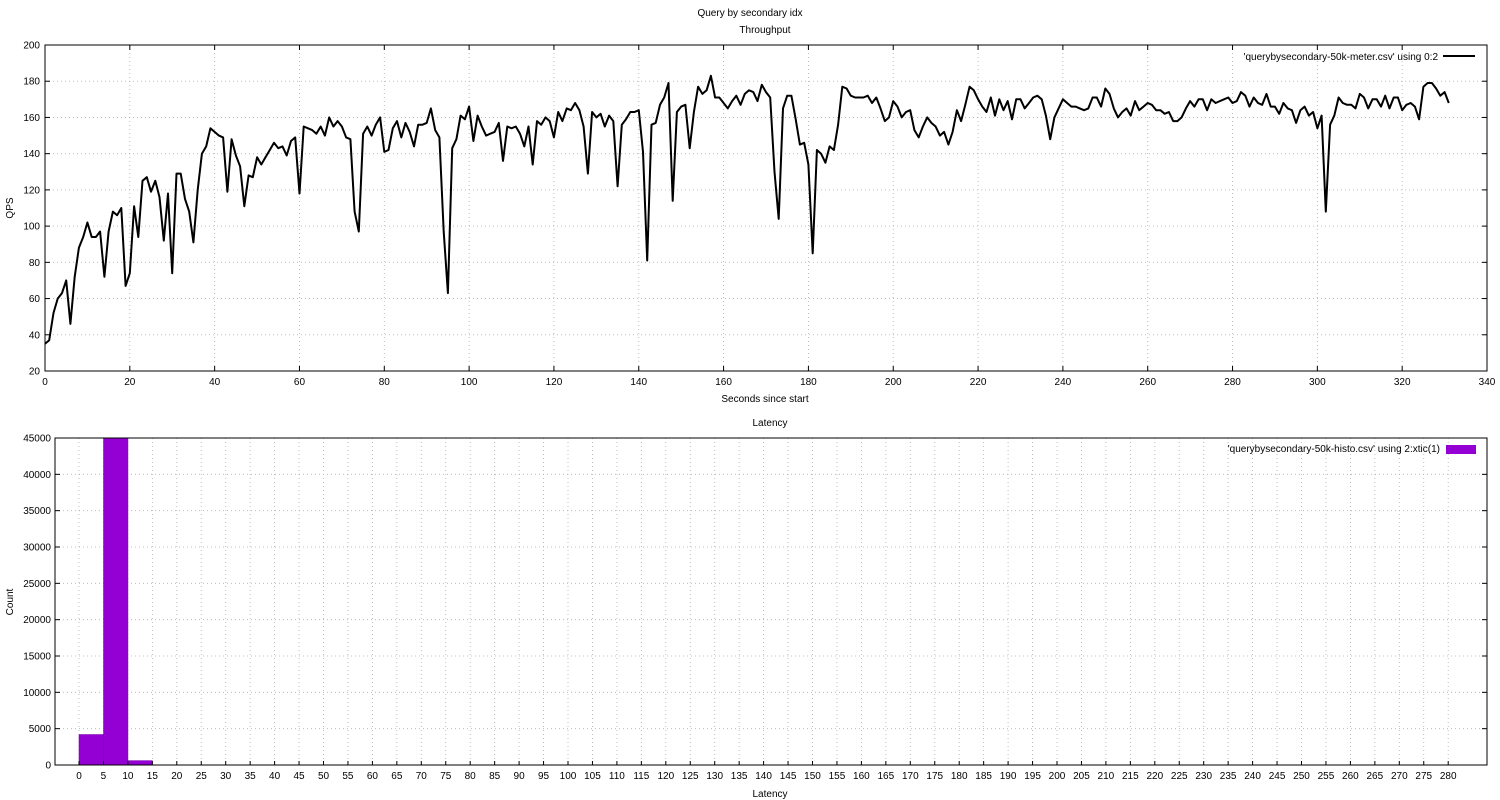 This screenshot has height=800, width=1500. I want to click on latency-x-tick-label: 265, so click(1375, 776).